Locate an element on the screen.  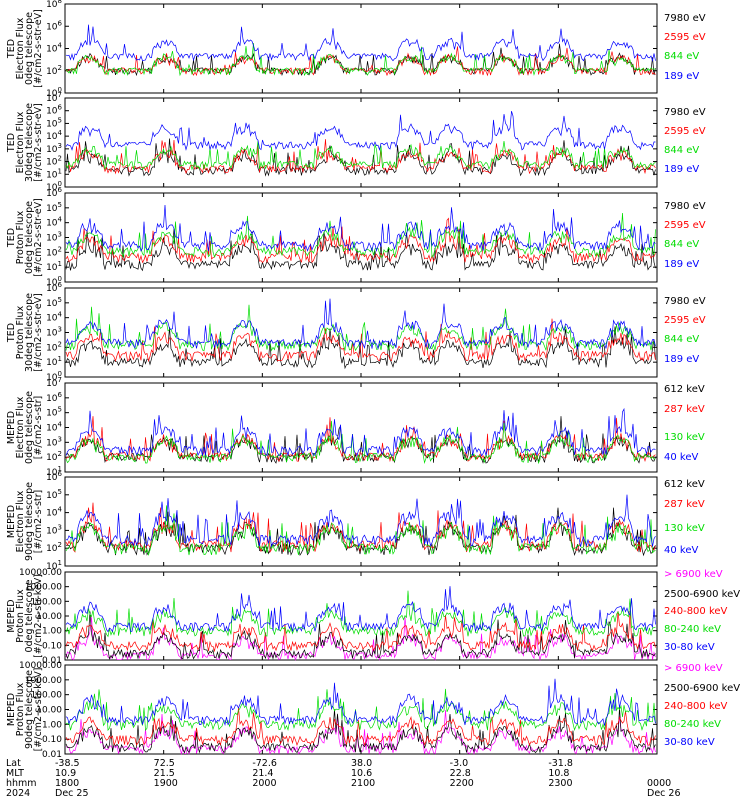
y-axis-label: 90deg telescope is located at coordinates (29, 709).